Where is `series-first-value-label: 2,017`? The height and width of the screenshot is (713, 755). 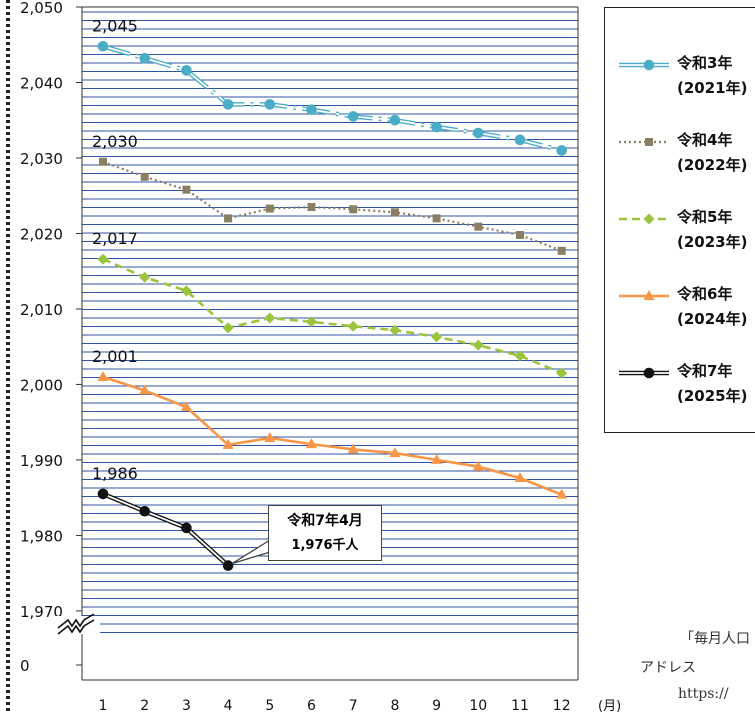 series-first-value-label: 2,017 is located at coordinates (115, 238).